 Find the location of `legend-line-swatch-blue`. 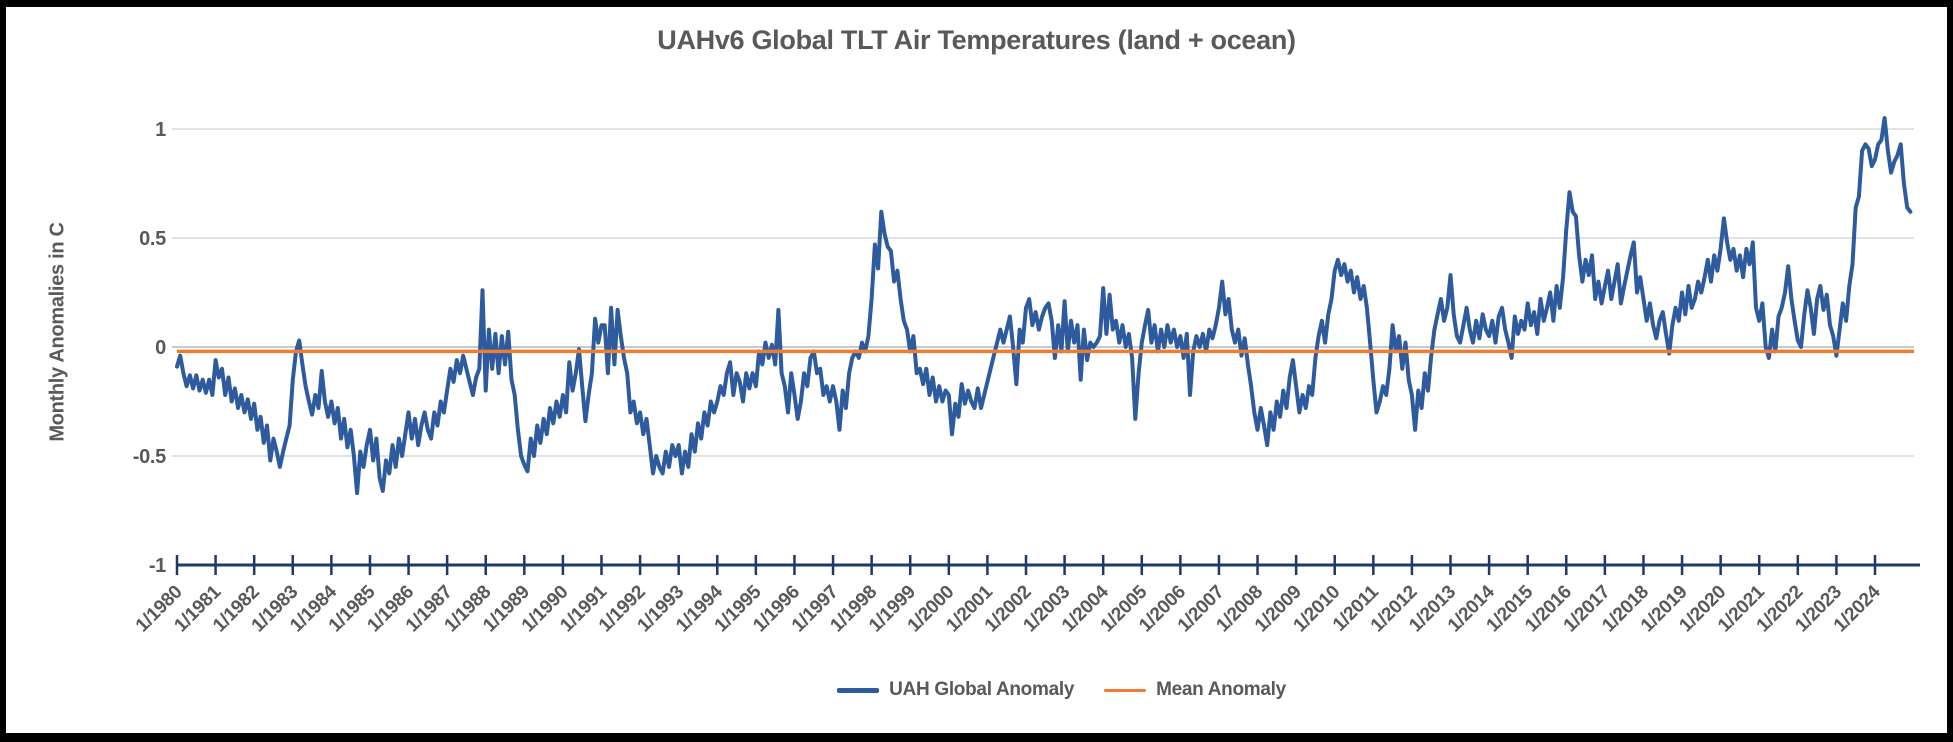

legend-line-swatch-blue is located at coordinates (858, 690).